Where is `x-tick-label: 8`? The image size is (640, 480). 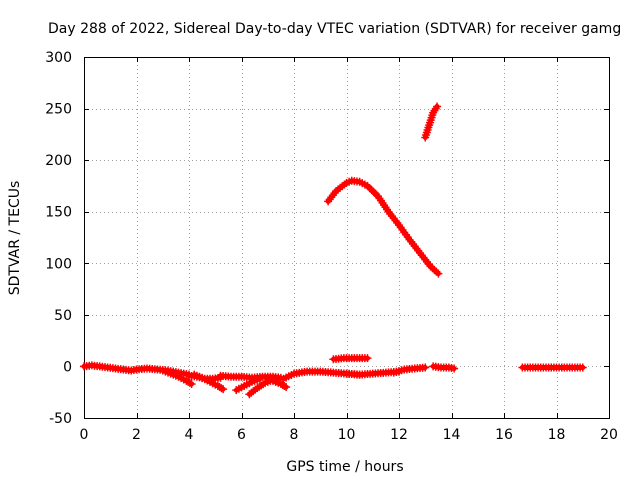 x-tick-label: 8 is located at coordinates (294, 435).